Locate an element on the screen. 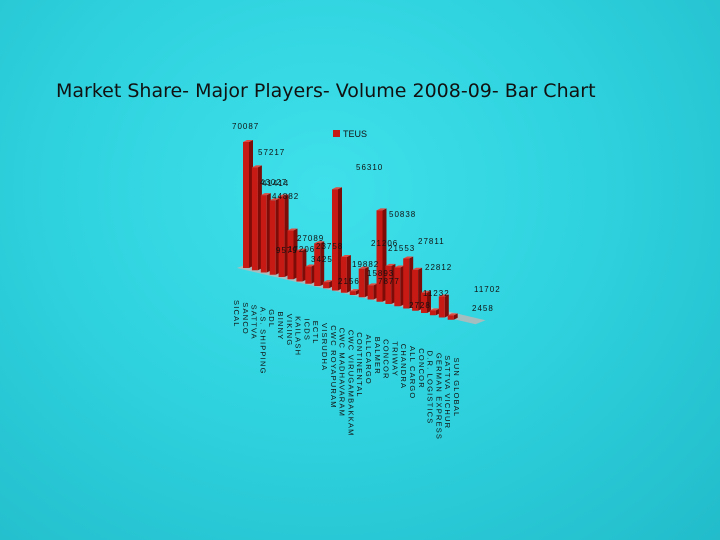 Image resolution: width=720 pixels, height=540 pixels. data-label-7: 17206 is located at coordinates (301, 249).